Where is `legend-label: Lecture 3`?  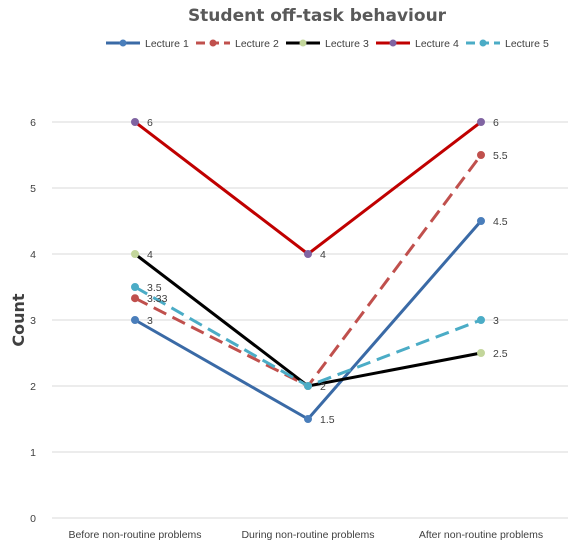 legend-label: Lecture 3 is located at coordinates (347, 44).